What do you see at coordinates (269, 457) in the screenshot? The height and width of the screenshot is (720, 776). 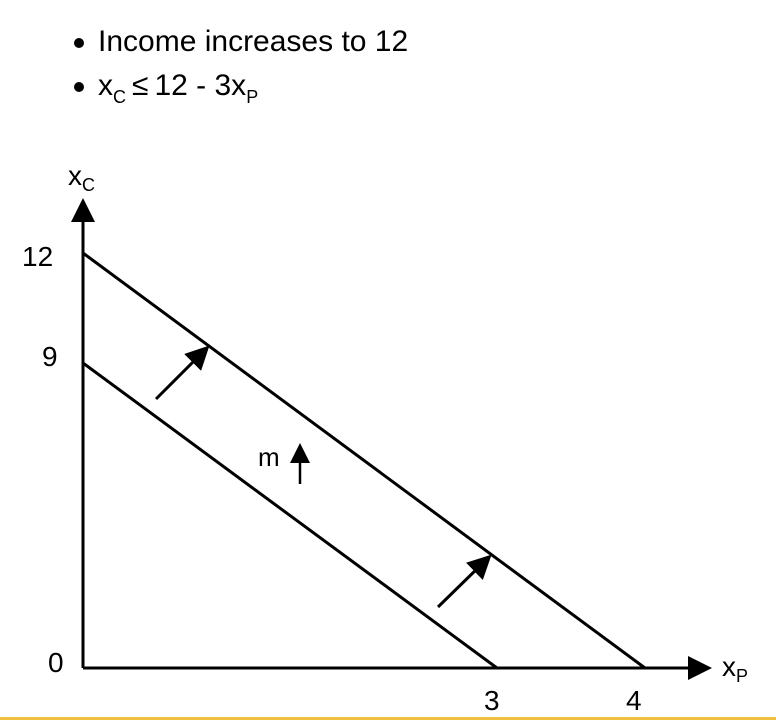 I see `income-label: m` at bounding box center [269, 457].